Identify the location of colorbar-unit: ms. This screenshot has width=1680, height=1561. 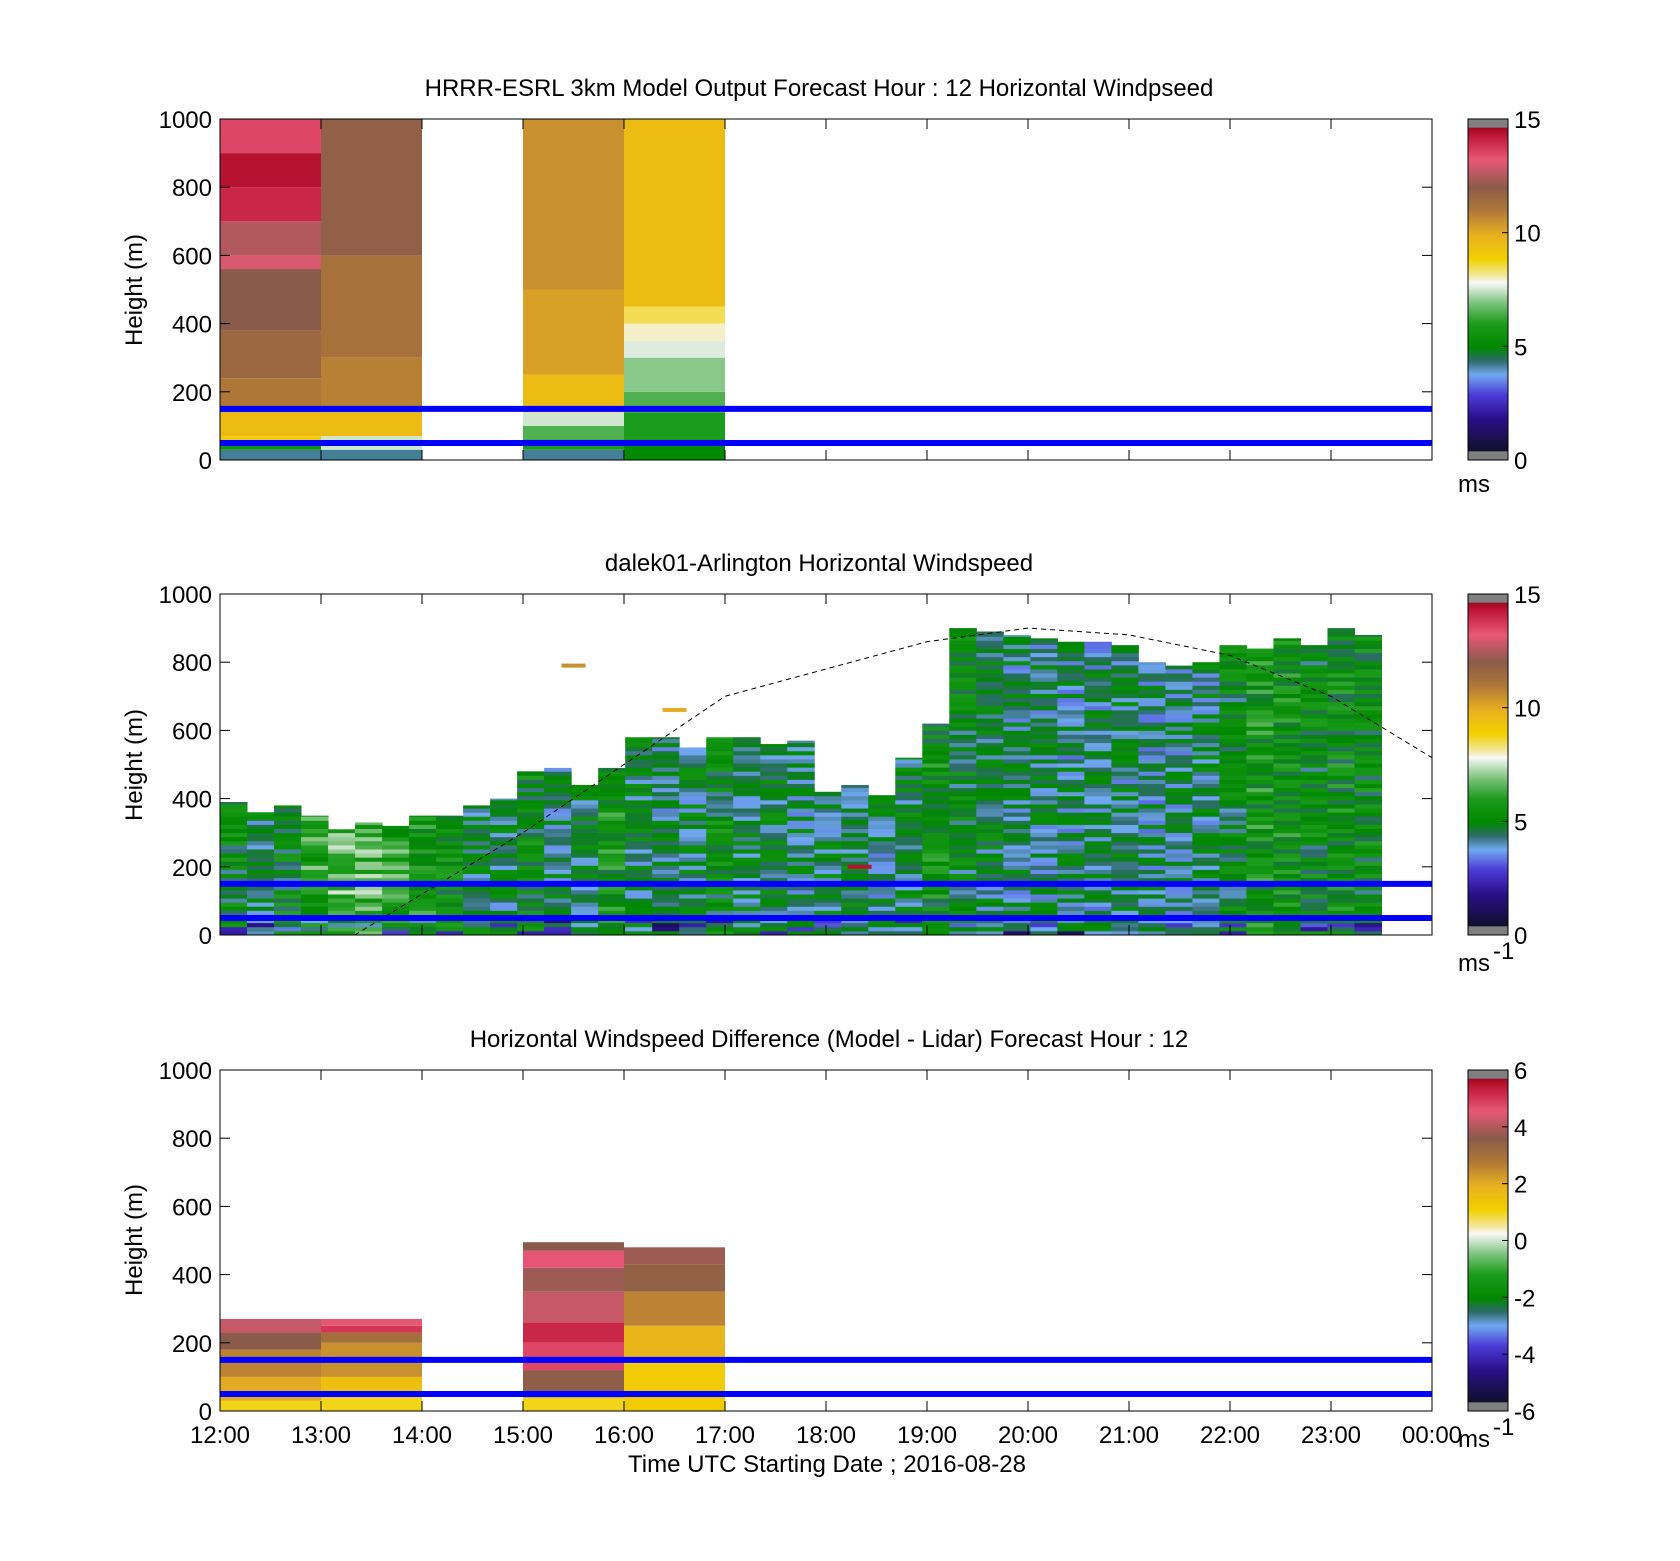
(1474, 1439).